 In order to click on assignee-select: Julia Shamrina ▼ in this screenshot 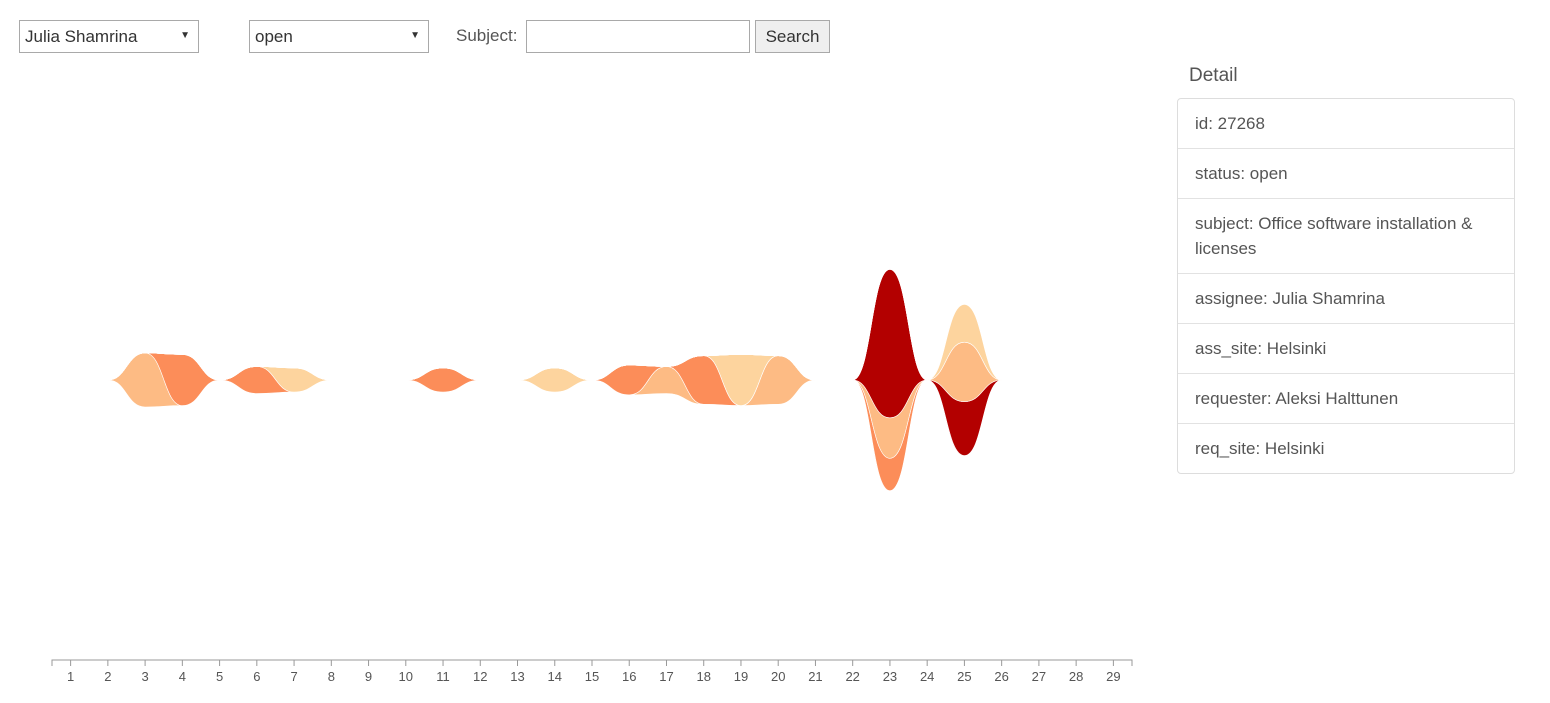, I will do `click(109, 36)`.